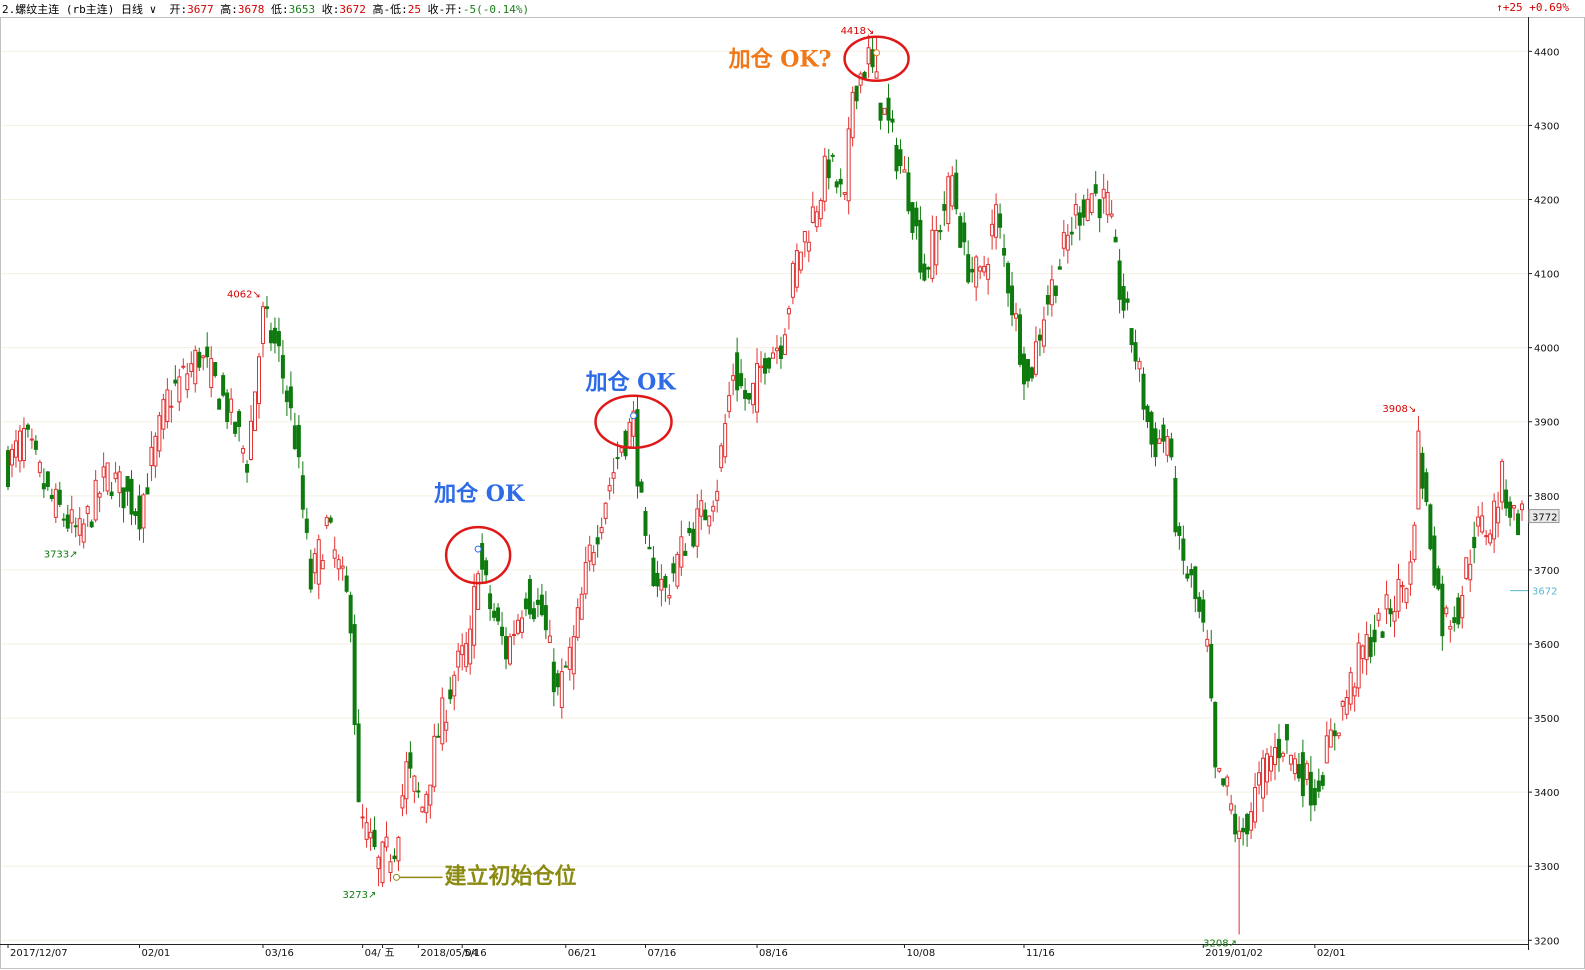 The height and width of the screenshot is (970, 1585). What do you see at coordinates (153, 9) in the screenshot?
I see `chevron-down-icon: ∨` at bounding box center [153, 9].